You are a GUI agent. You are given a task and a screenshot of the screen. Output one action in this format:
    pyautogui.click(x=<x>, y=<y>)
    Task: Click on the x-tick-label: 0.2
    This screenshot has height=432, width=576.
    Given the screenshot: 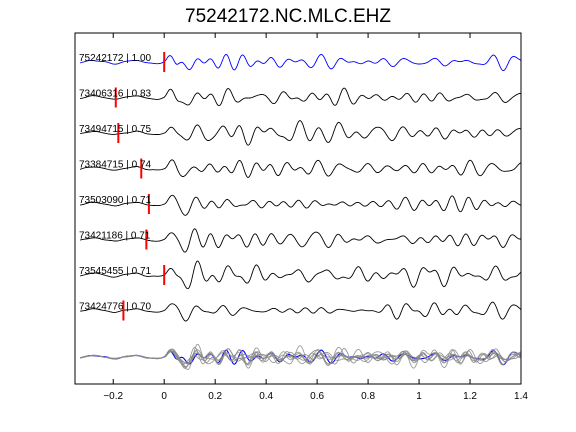 What is the action you would take?
    pyautogui.click(x=215, y=396)
    